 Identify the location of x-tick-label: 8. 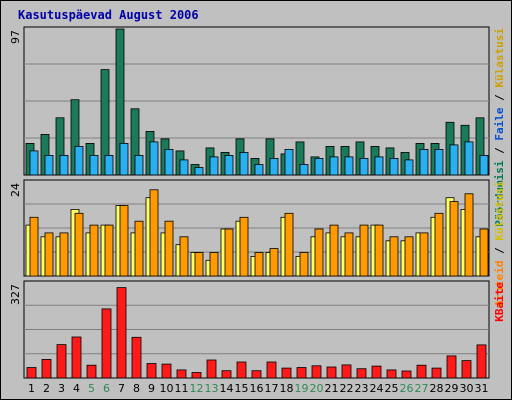
(136, 388).